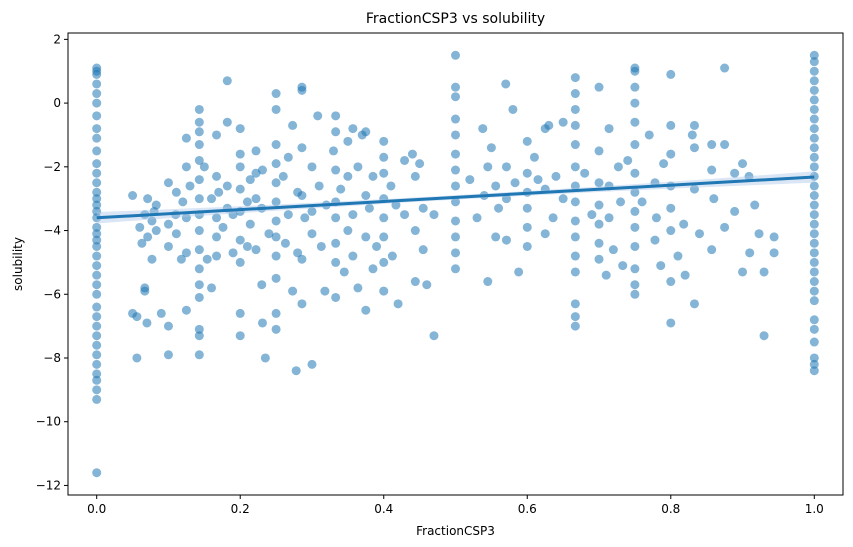  I want to click on x-tick-label: 0.6, so click(527, 509).